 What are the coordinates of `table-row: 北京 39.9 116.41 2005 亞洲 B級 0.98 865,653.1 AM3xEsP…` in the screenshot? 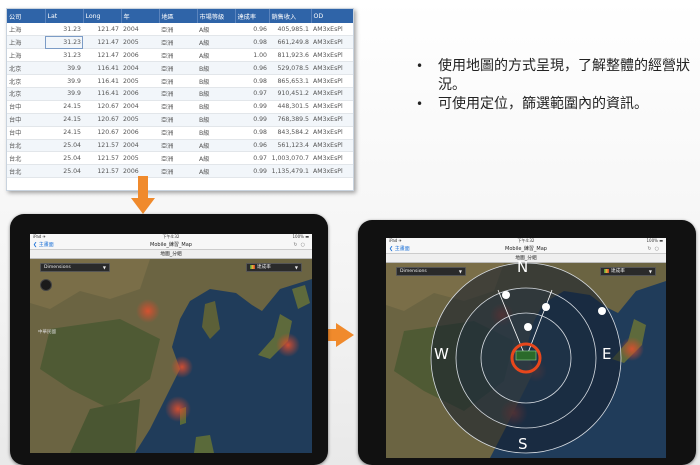 It's located at (180, 81).